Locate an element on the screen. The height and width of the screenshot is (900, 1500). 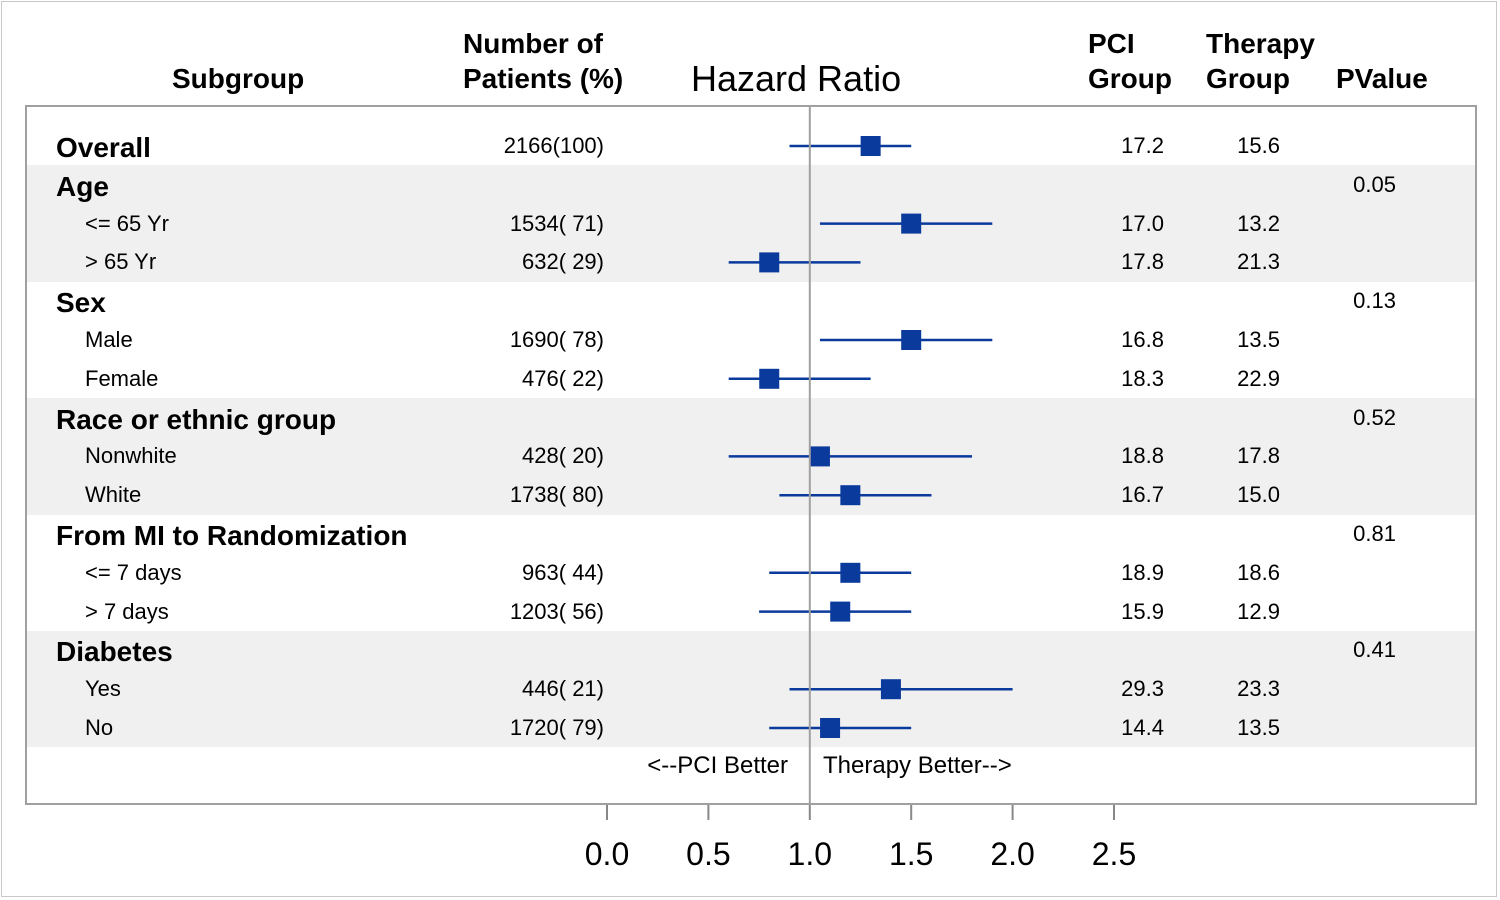
patients-count: 2166(100) is located at coordinates (553, 145).